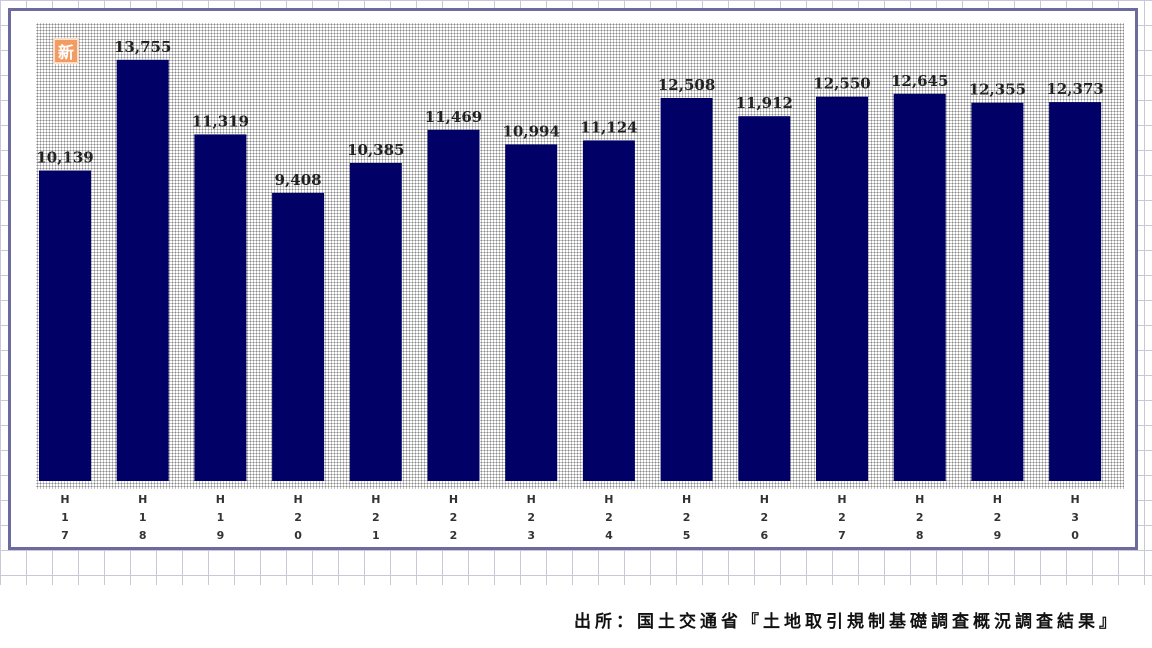 The width and height of the screenshot is (1152, 648). I want to click on value-label-H29: 12,355, so click(997, 90).